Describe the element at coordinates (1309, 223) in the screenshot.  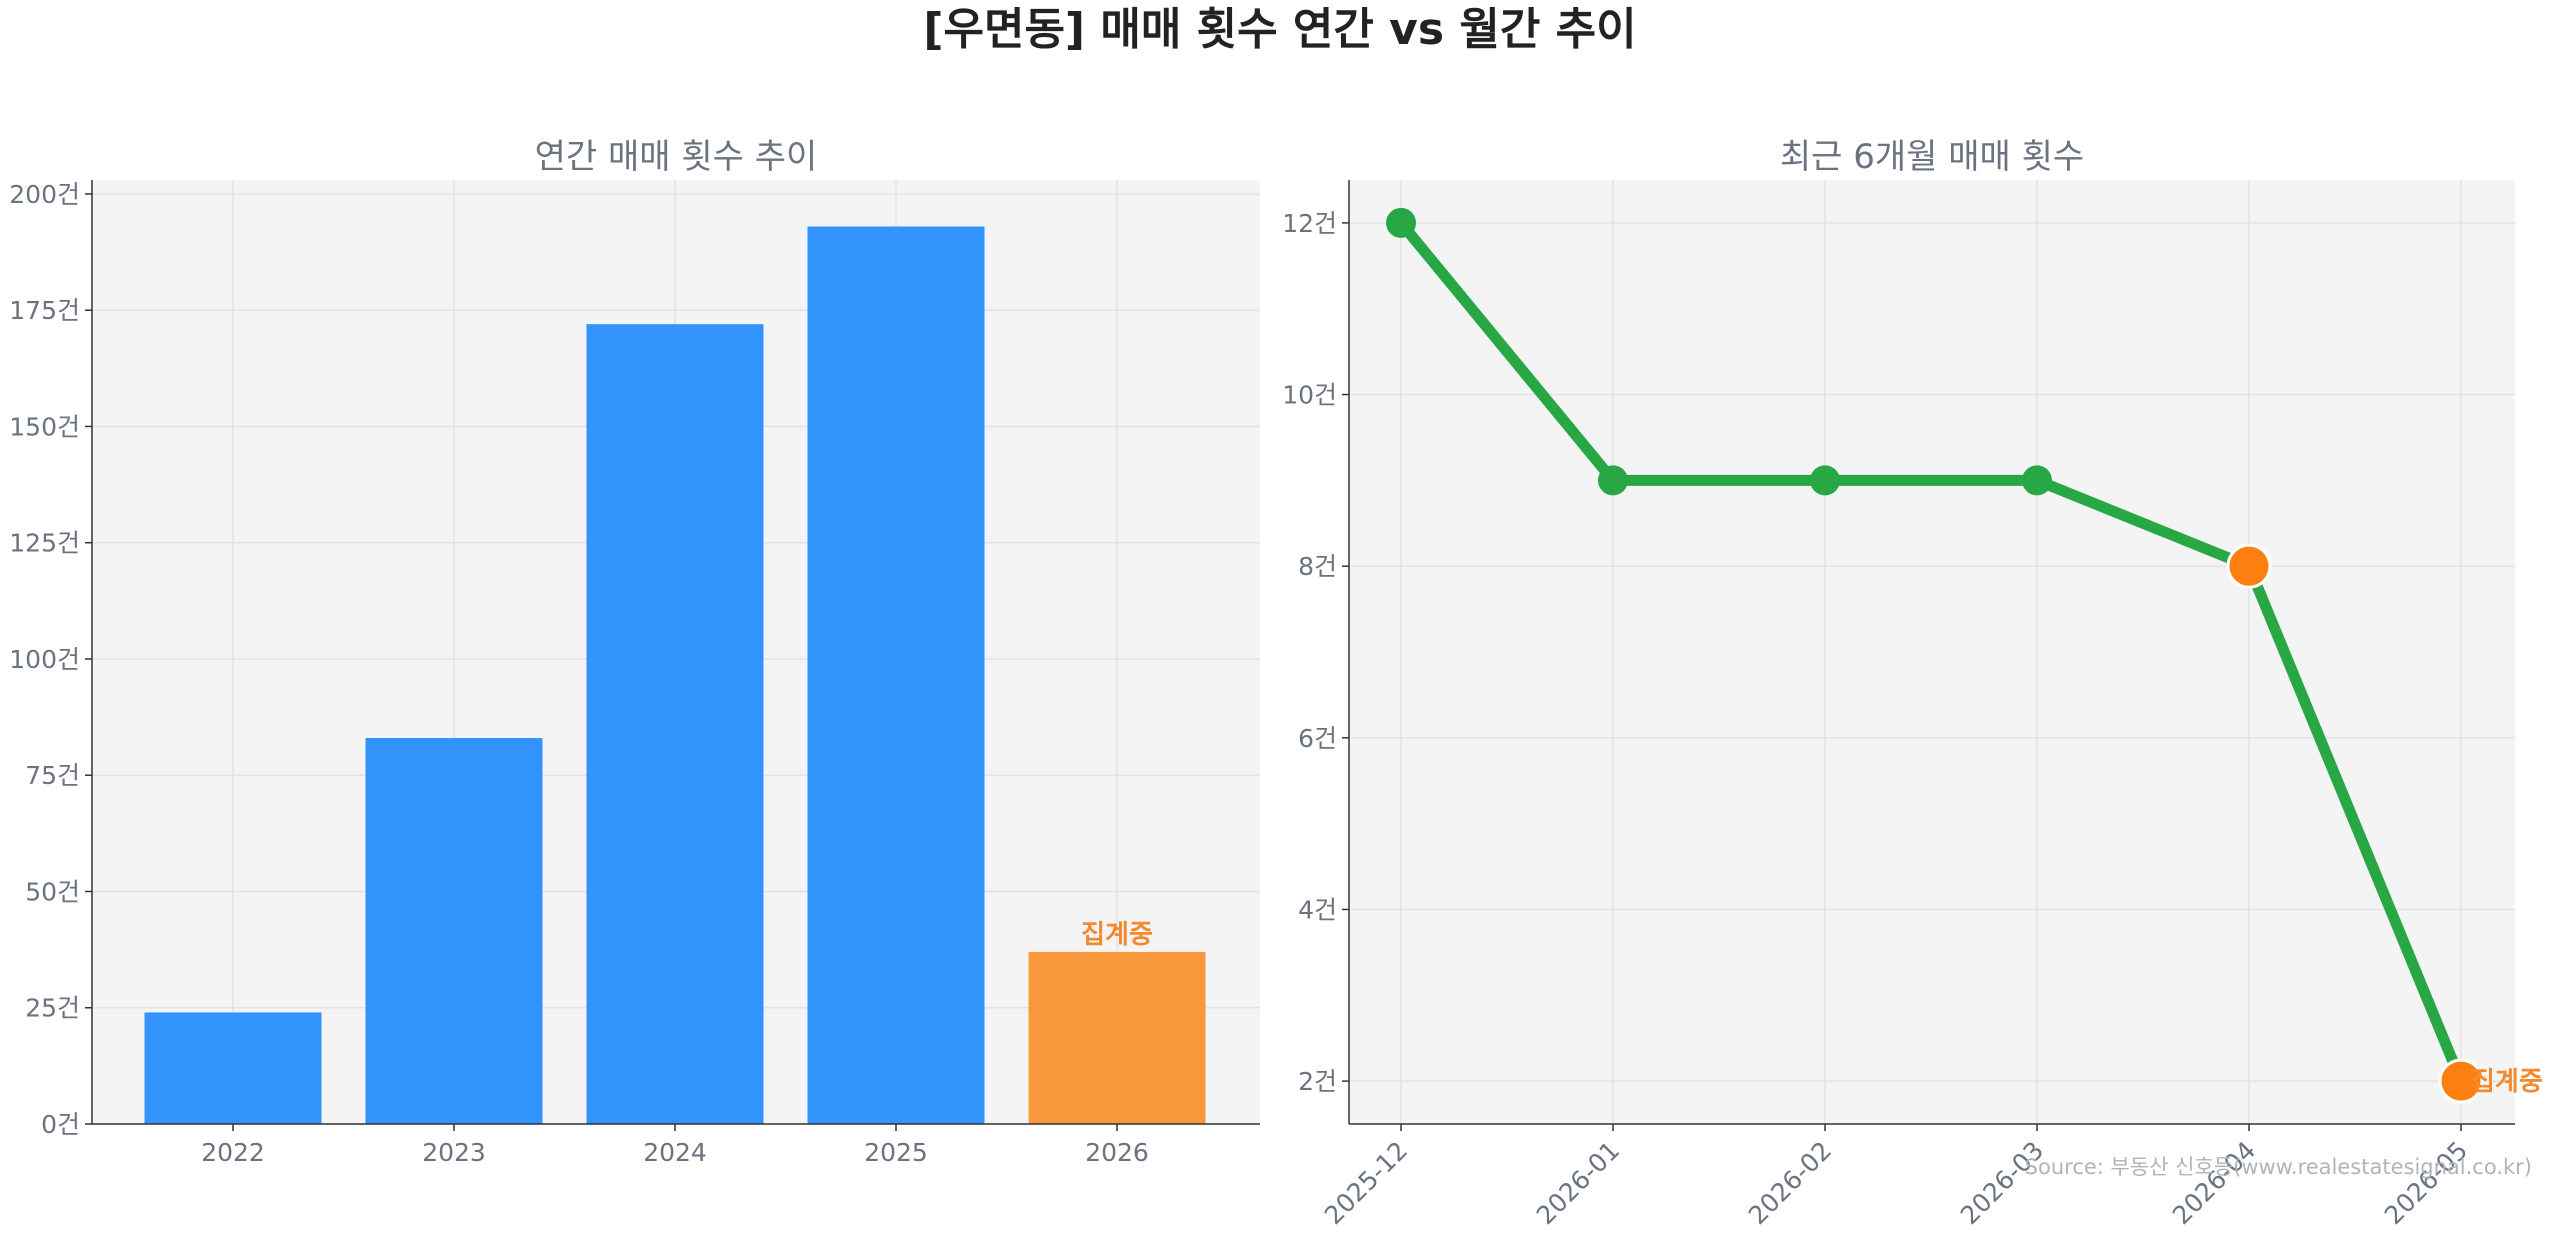
I see `line-y-tick-label: 12건` at that location.